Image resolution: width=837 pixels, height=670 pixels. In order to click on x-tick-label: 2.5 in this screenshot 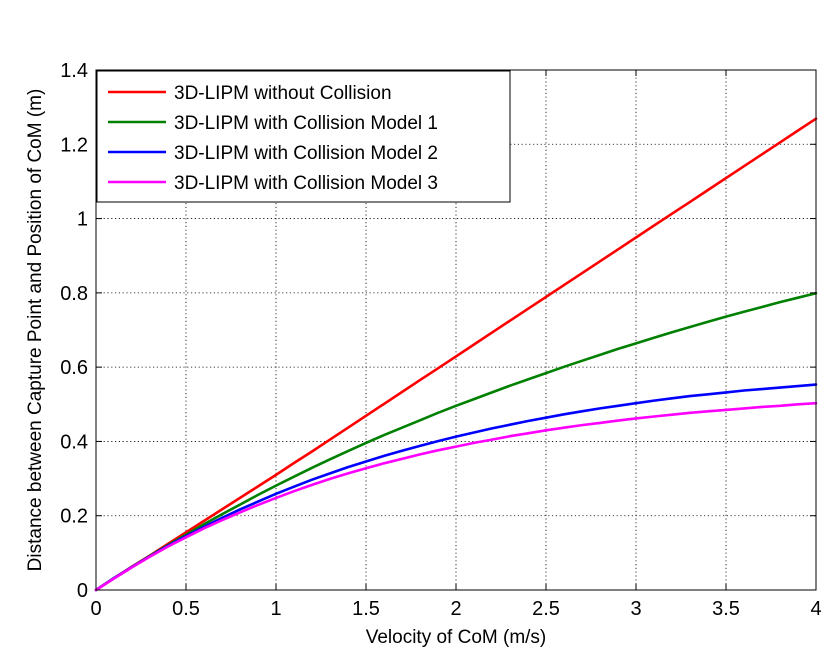, I will do `click(546, 609)`.